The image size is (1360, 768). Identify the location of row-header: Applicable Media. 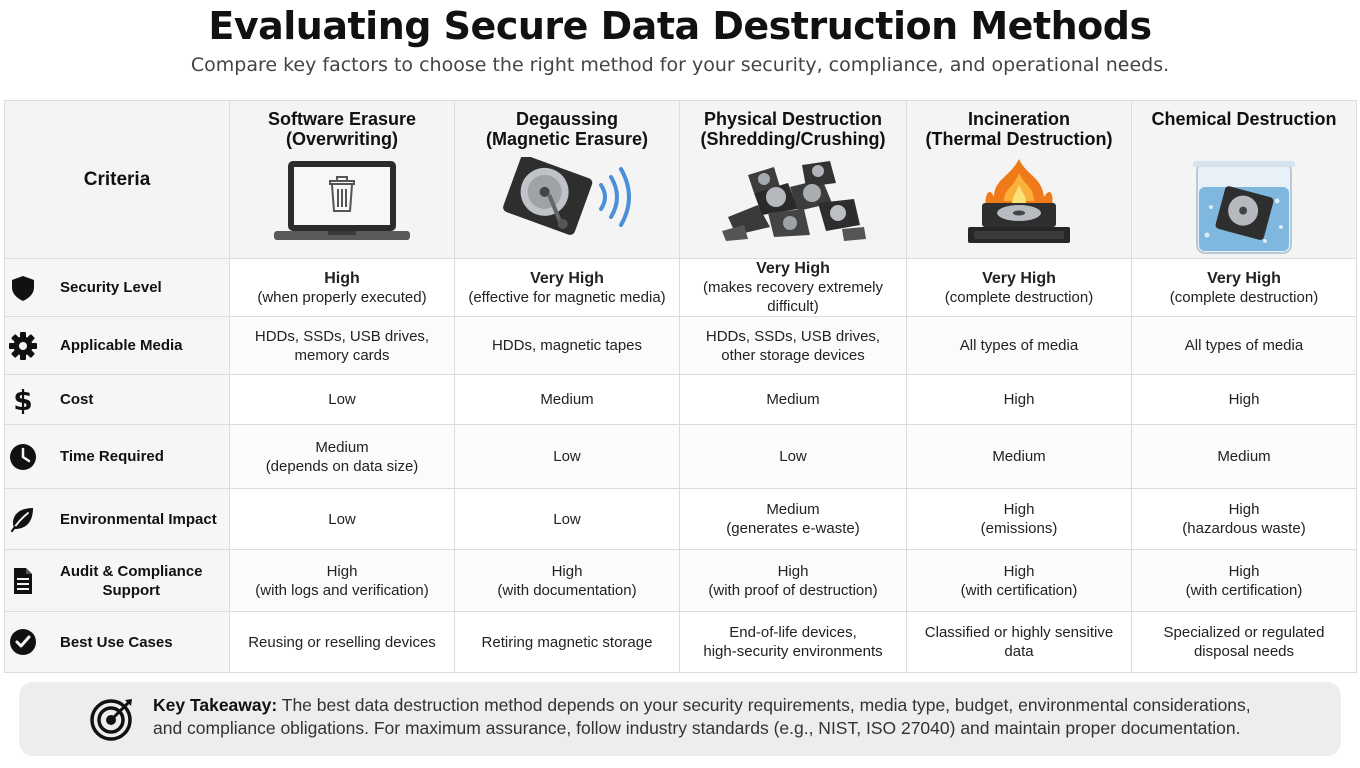
(117, 345).